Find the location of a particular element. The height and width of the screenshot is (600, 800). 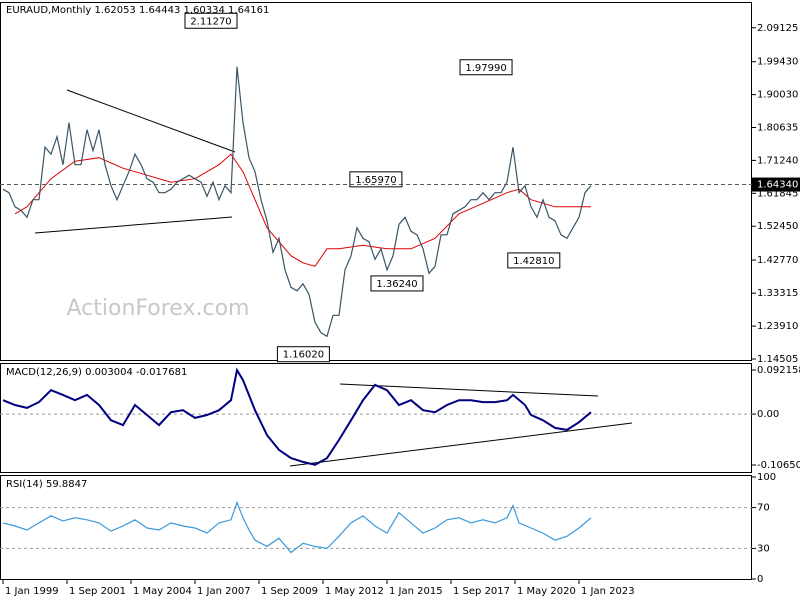

y-tick-label: 1.61845 is located at coordinates (777, 193).